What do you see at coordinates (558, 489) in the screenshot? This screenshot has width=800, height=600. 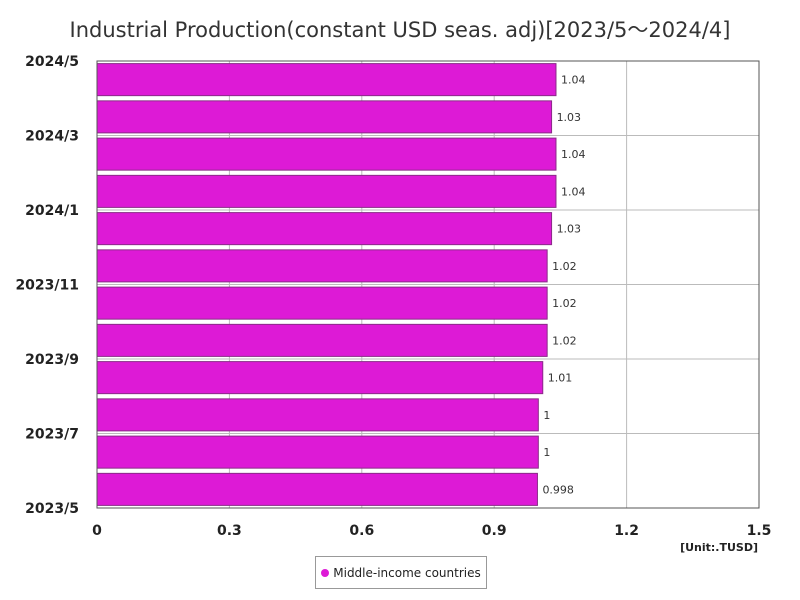 I see `data-label: 0.998` at bounding box center [558, 489].